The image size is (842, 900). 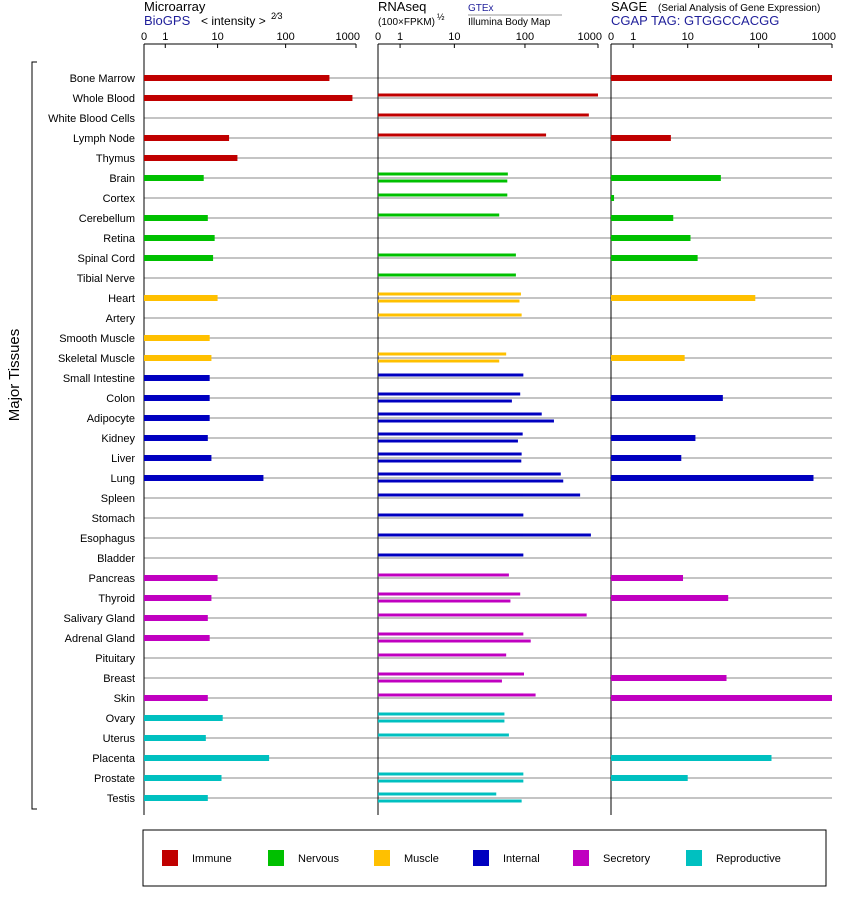 What do you see at coordinates (121, 719) in the screenshot?
I see `tissue-label: Ovary` at bounding box center [121, 719].